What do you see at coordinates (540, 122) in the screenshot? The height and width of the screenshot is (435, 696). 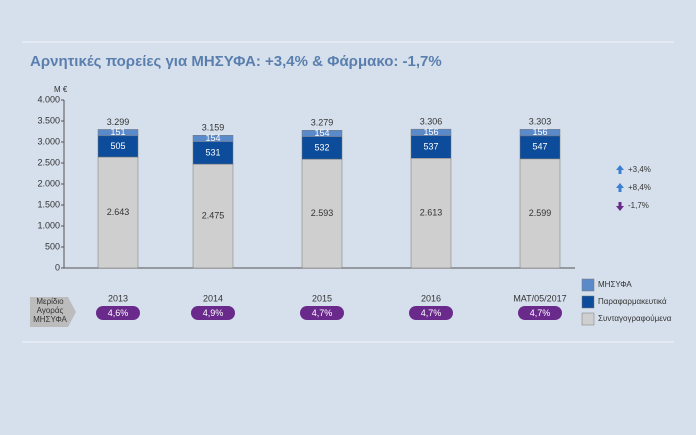 I see `total-label: 3.303` at bounding box center [540, 122].